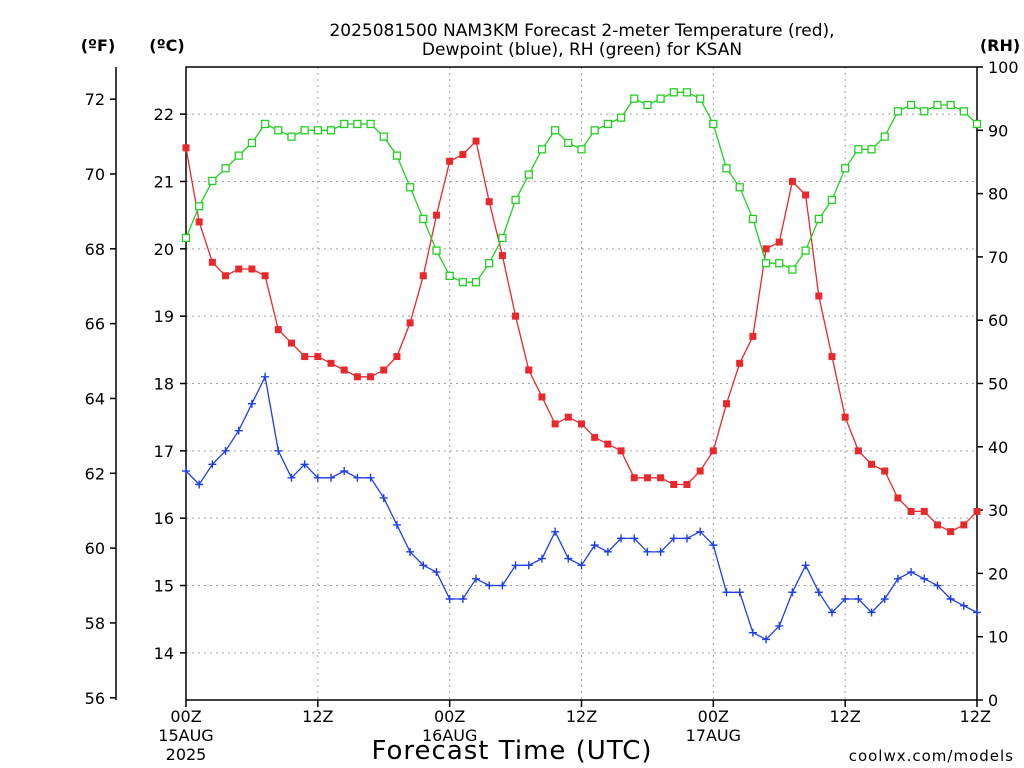  Describe the element at coordinates (164, 653) in the screenshot. I see `celsius-tick-label: 14` at that location.